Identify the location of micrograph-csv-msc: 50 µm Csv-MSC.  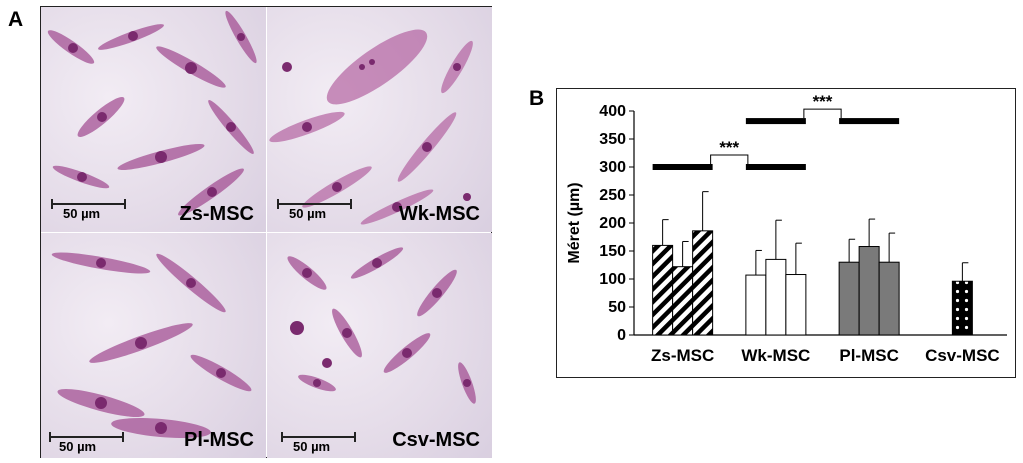
(379, 345).